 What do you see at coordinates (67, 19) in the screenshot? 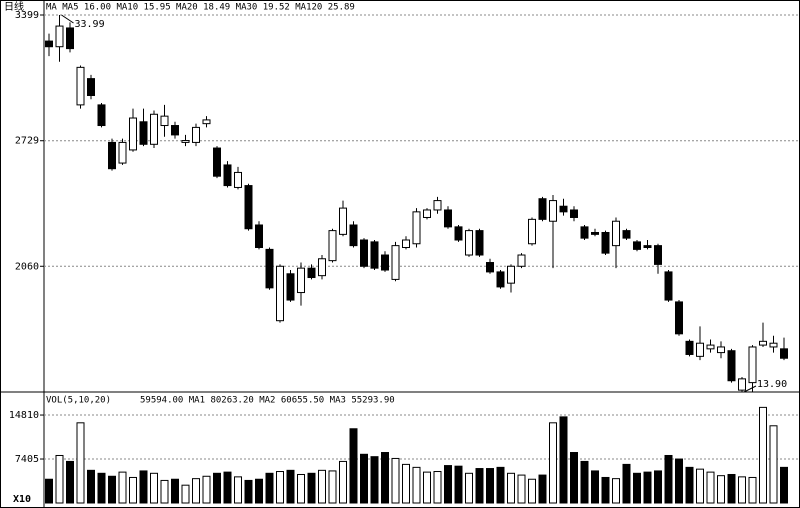
I see `annotation-leader` at bounding box center [67, 19].